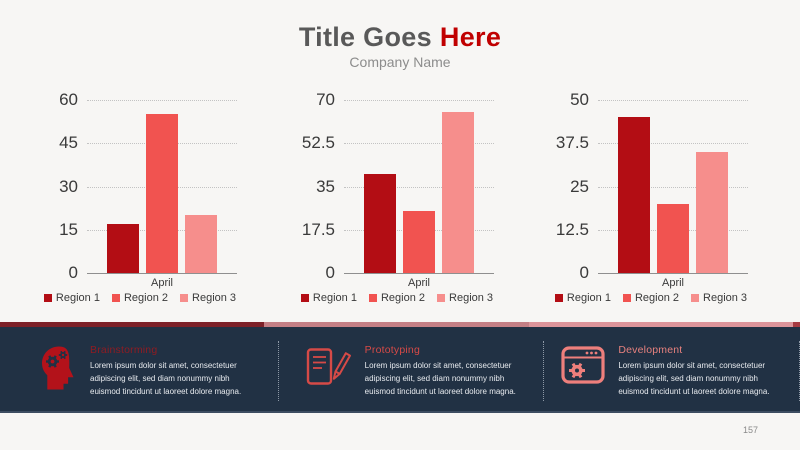  I want to click on accent-strip, so click(400, 324).